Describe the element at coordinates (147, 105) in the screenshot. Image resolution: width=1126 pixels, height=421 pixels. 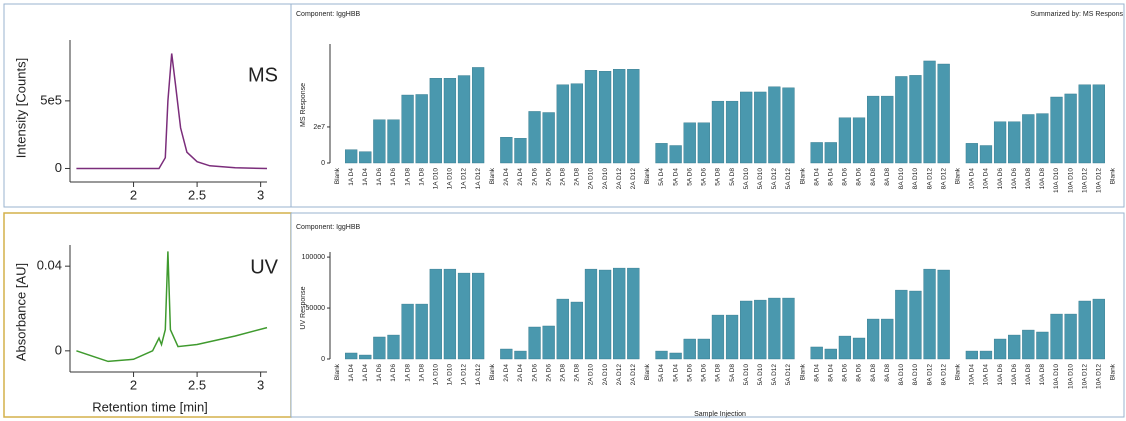
I see `ms-chromatogram-panel` at that location.